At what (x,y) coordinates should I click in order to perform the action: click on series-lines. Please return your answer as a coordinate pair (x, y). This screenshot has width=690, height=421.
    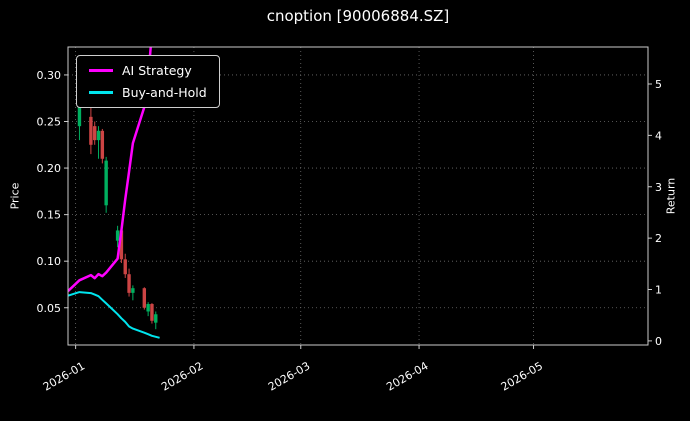
    Looking at the image, I should click on (114, 193).